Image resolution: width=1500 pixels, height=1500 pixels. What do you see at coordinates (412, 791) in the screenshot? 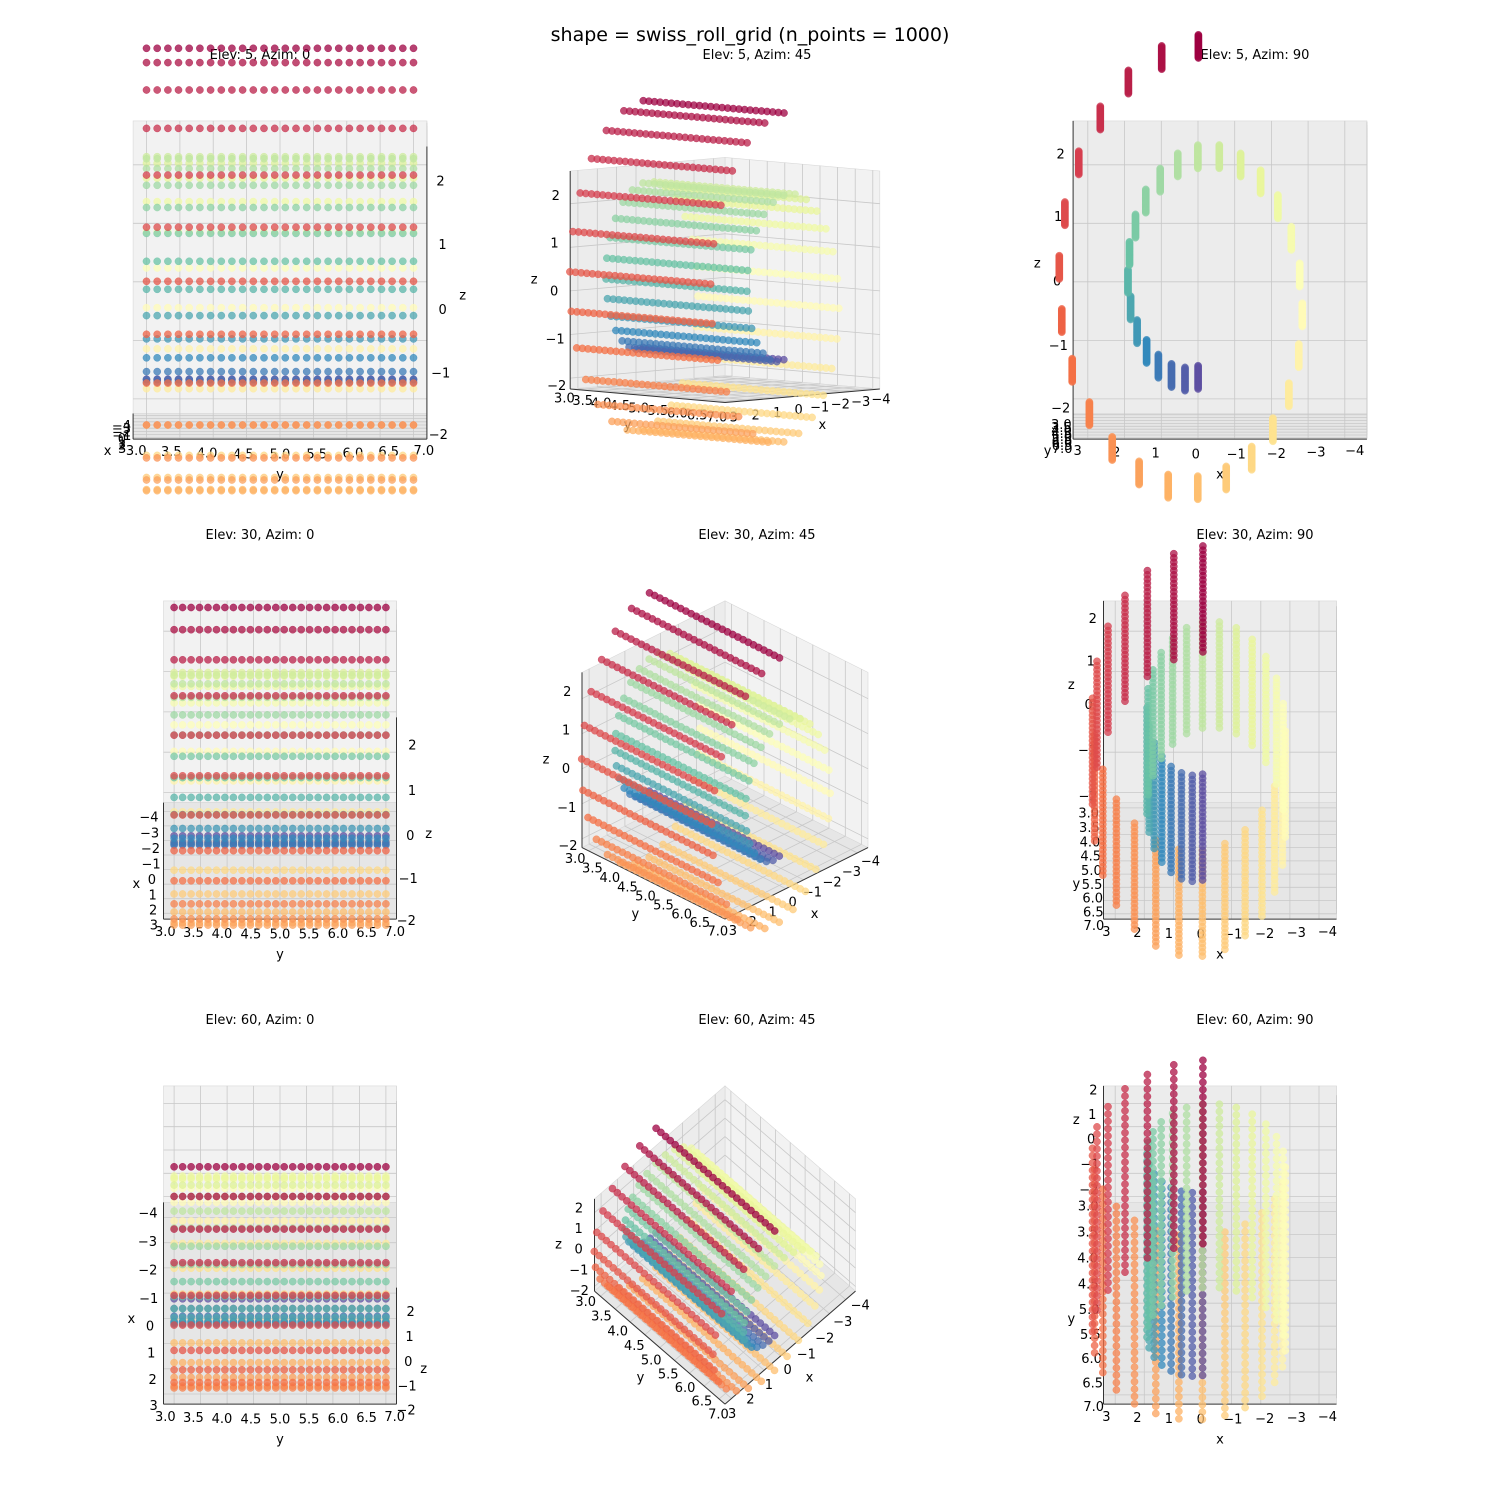
I see `z-tick-label: 1` at bounding box center [412, 791].